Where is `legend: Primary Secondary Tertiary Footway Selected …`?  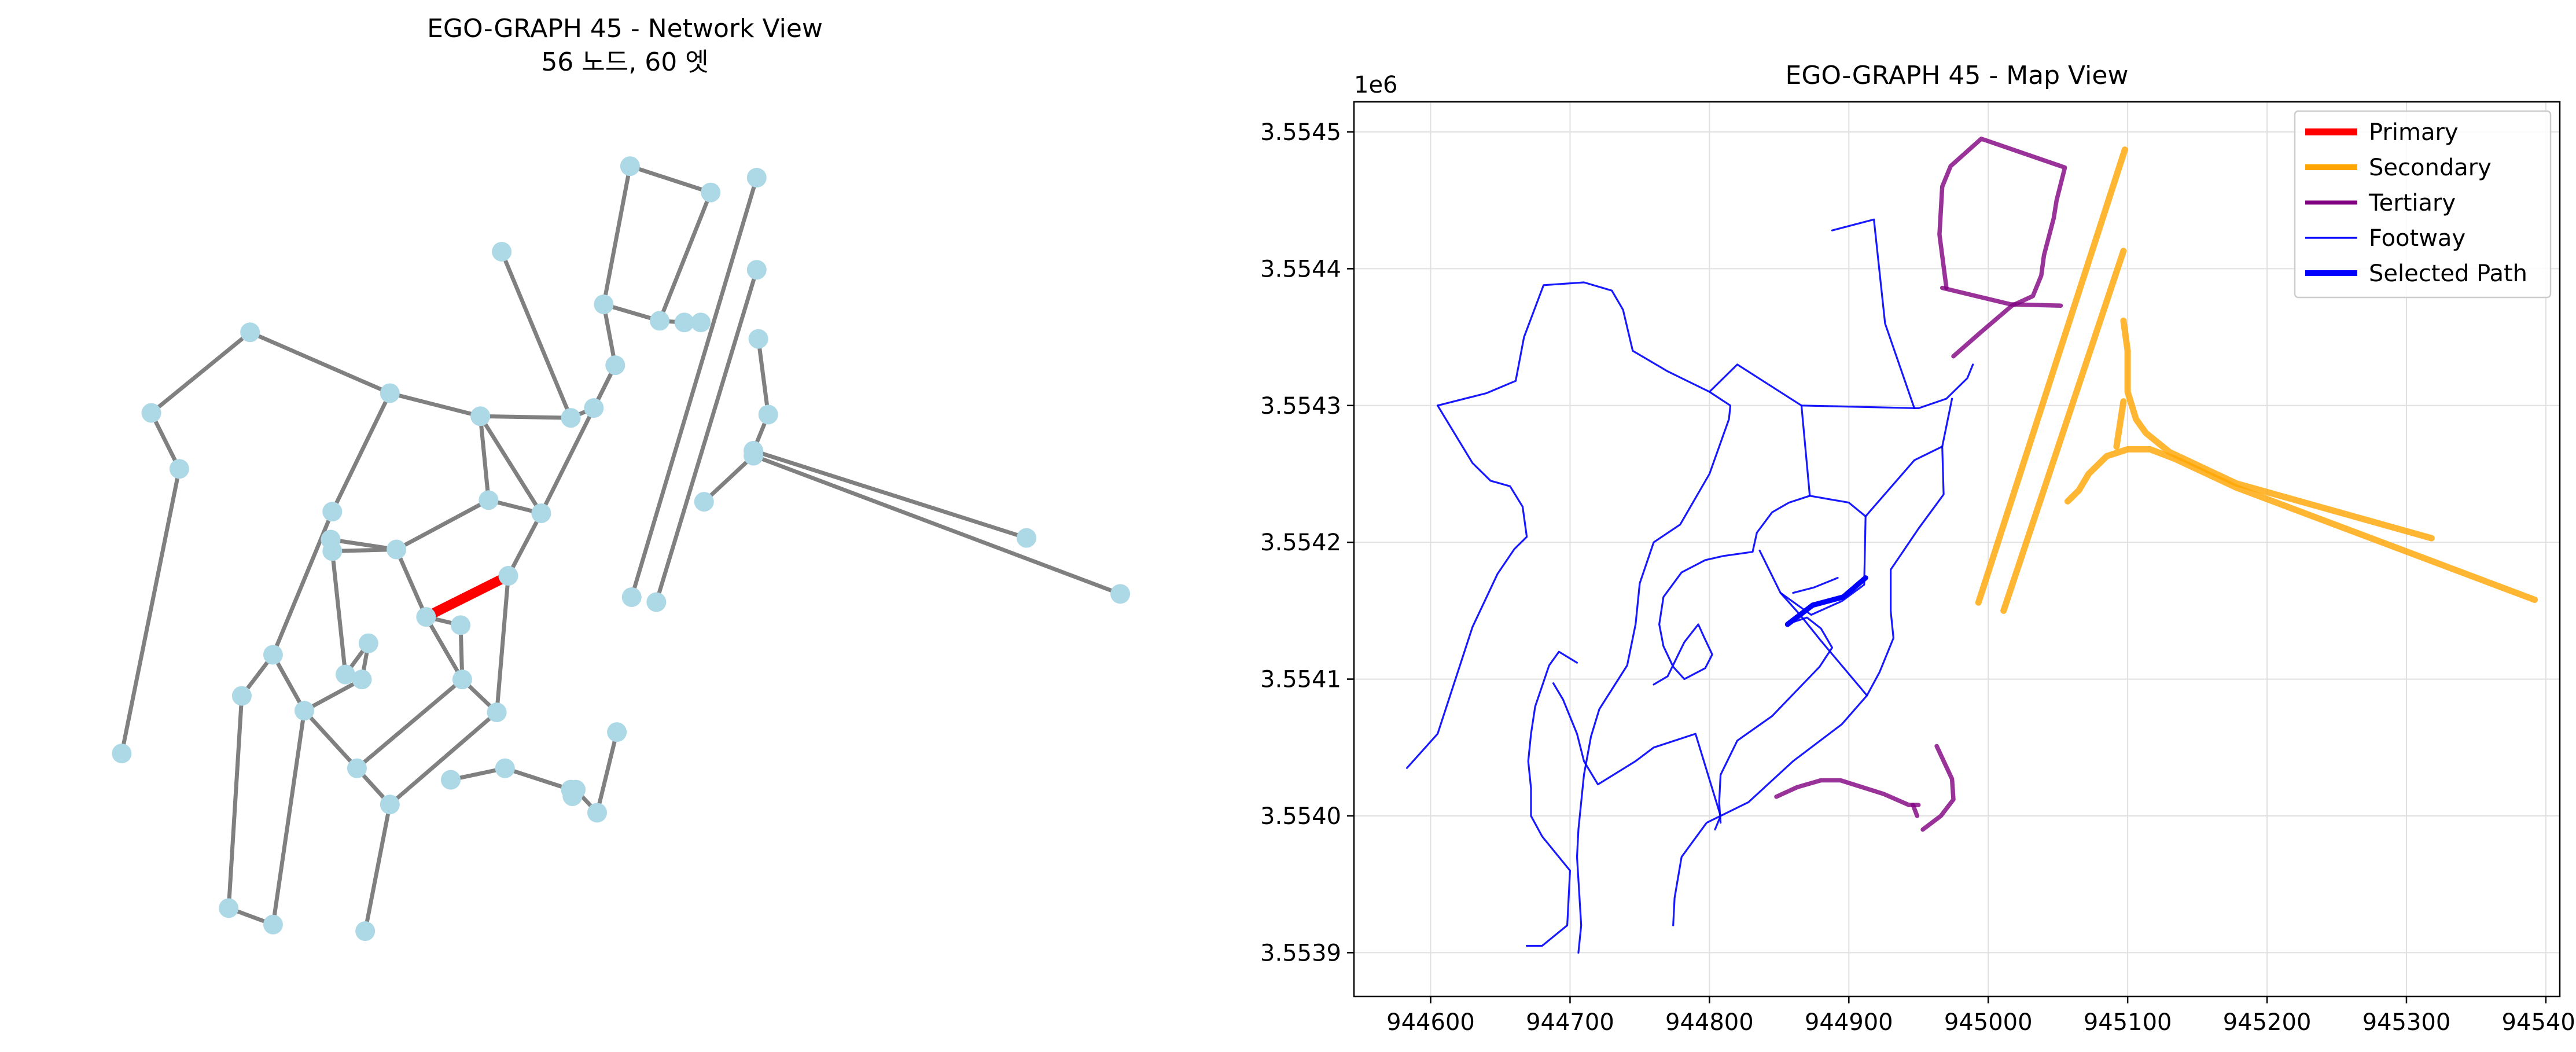
legend: Primary Secondary Tertiary Footway Selected … is located at coordinates (2423, 204).